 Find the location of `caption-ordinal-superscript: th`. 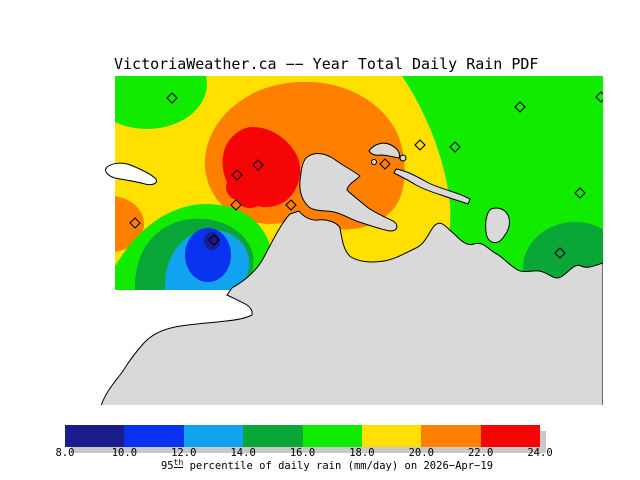

caption-ordinal-superscript: th is located at coordinates (178, 463).